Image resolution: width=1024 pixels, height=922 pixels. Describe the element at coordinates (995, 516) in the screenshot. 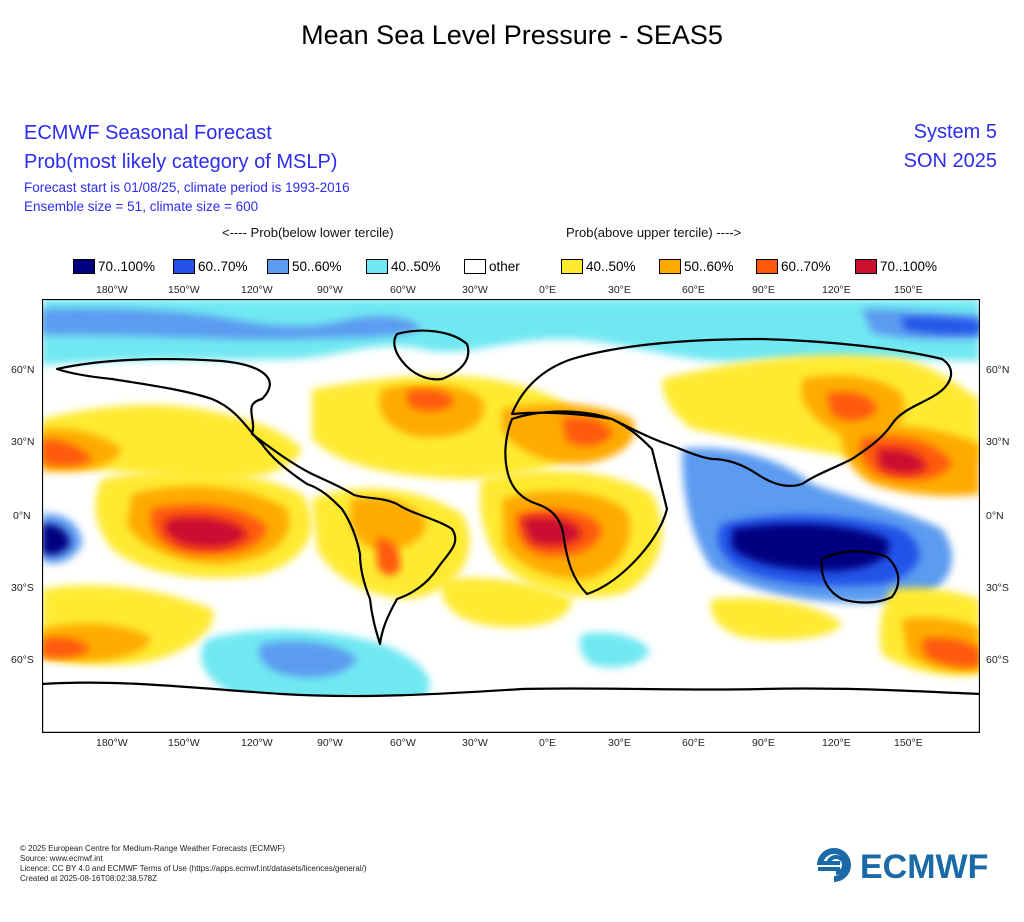

I see `lat-tick-right: 0°N` at that location.